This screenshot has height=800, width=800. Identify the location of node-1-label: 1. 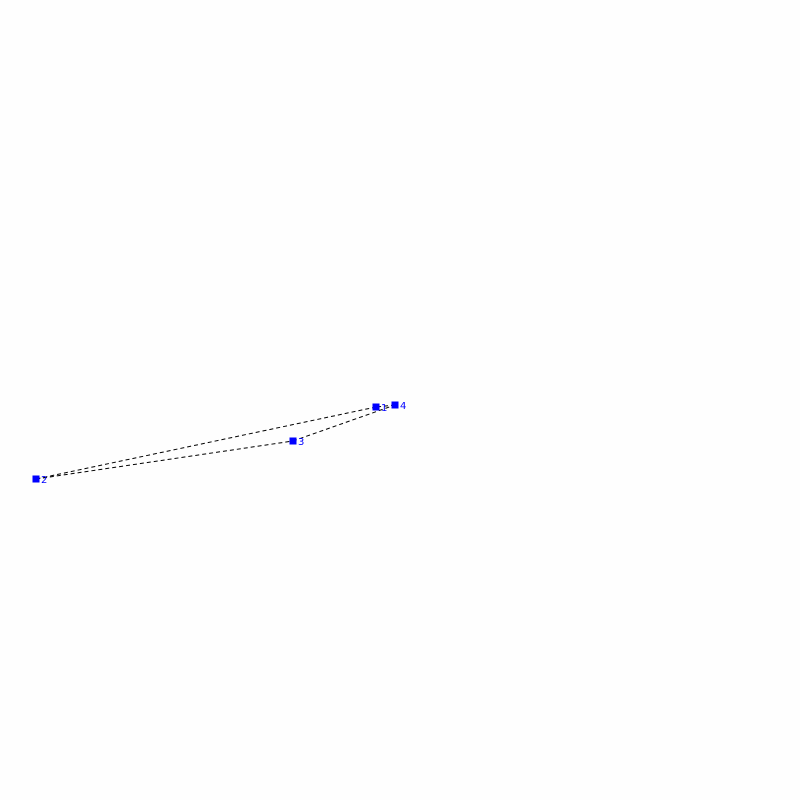
(384, 408).